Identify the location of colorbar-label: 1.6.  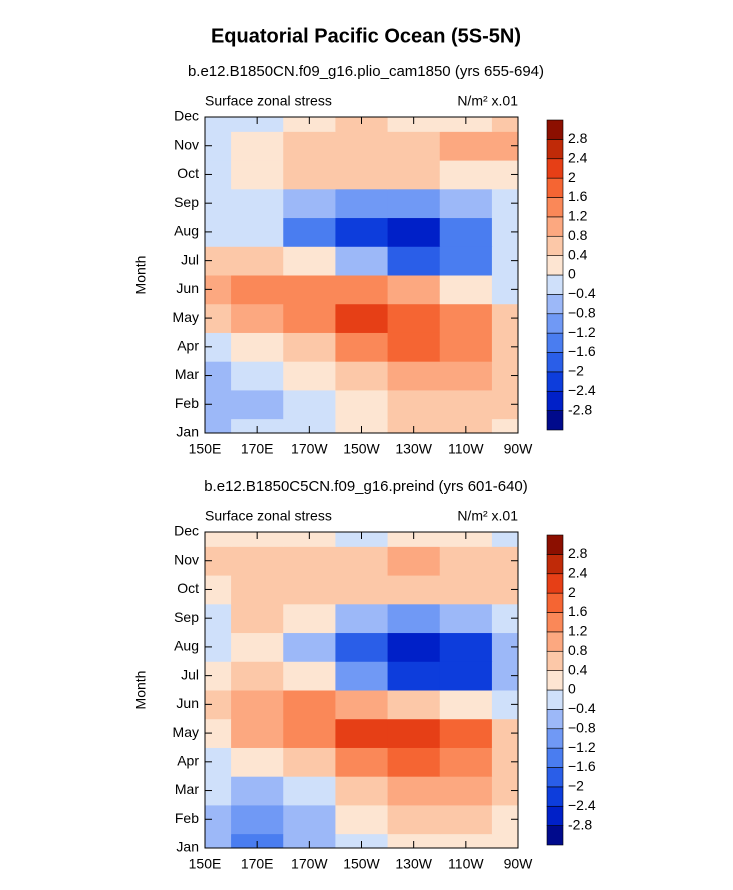
(578, 611).